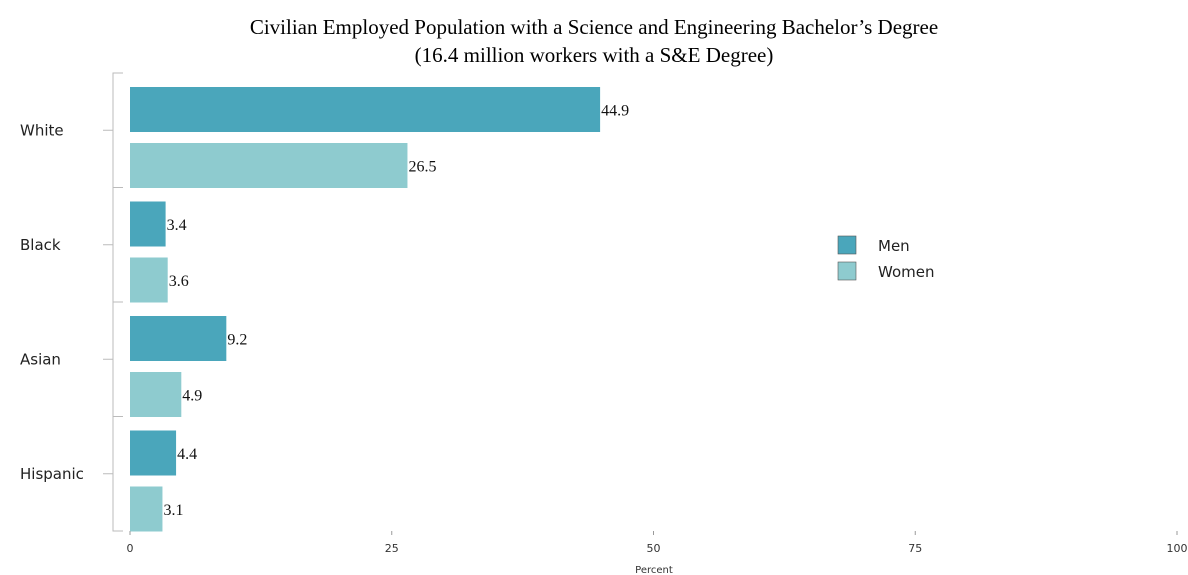  I want to click on x-axis-title: Percent, so click(654, 570).